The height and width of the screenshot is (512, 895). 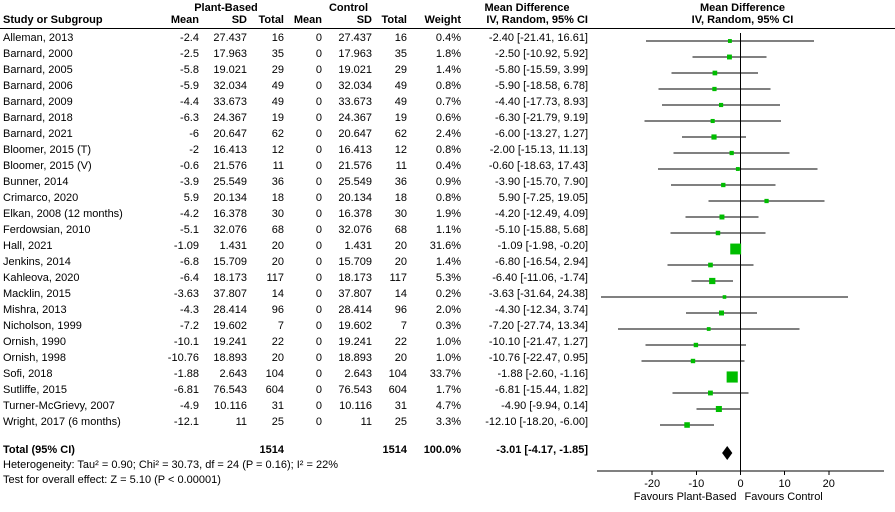 I want to click on cell-weight: 0.8%, so click(x=448, y=150).